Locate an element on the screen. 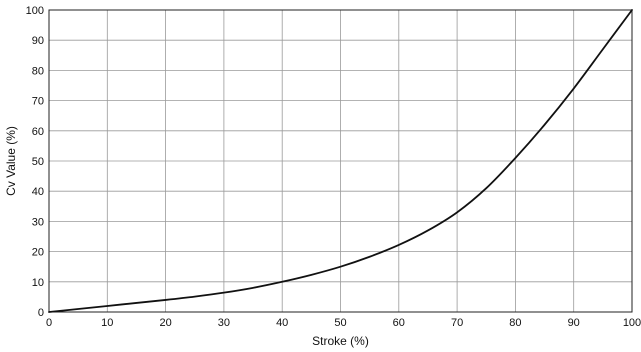  y-tick-label: 90 is located at coordinates (38, 41).